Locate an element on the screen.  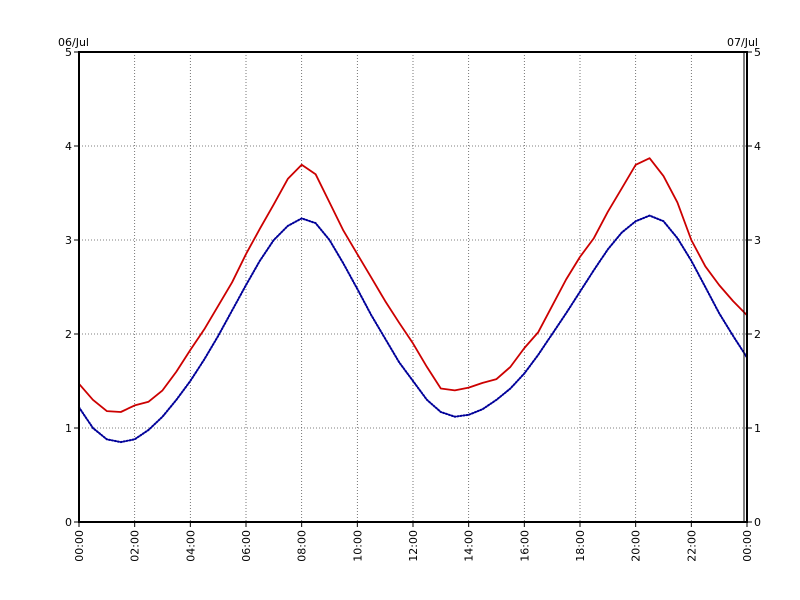
date-label-start: 06/Jul is located at coordinates (73, 42).